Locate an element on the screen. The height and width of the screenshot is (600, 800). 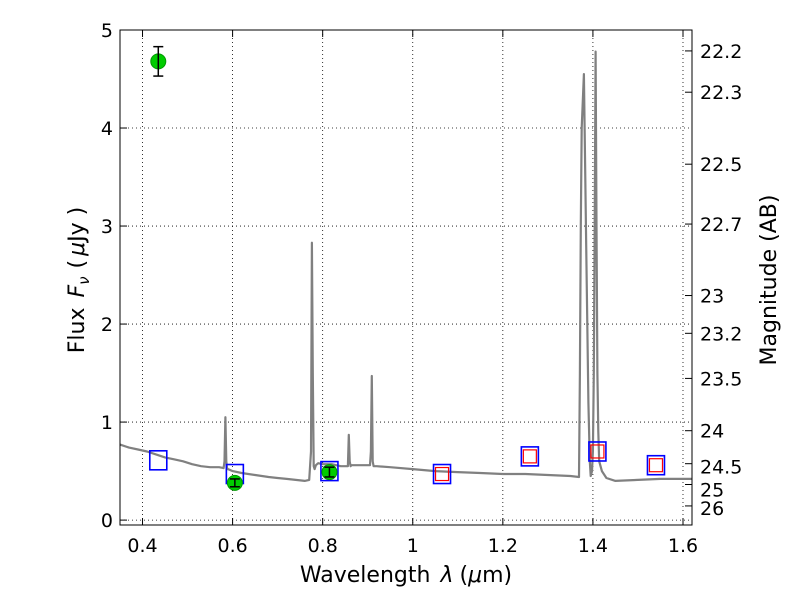
x-tick-label: 1.4 is located at coordinates (593, 546).